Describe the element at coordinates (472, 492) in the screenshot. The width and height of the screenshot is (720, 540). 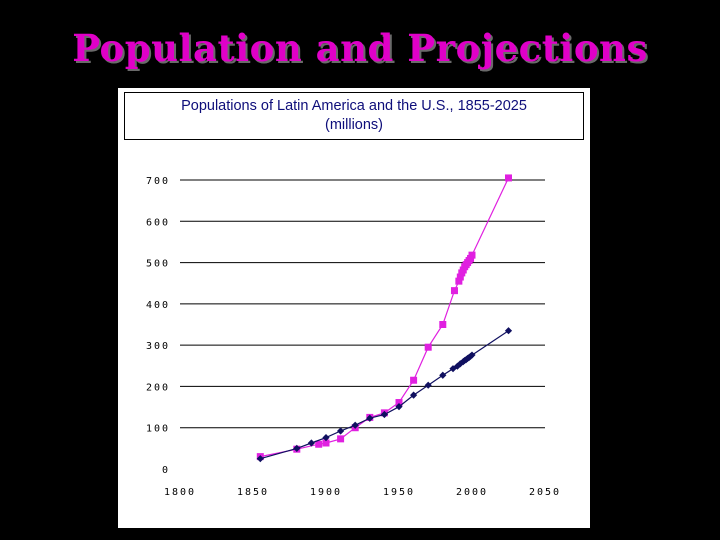
I see `x-tick-label: 2000` at that location.